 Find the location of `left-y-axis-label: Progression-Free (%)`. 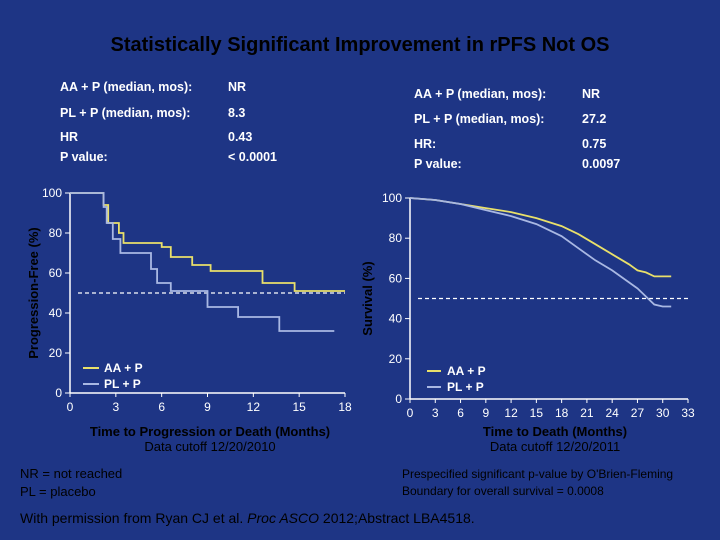

left-y-axis-label: Progression-Free (%) is located at coordinates (33, 292).